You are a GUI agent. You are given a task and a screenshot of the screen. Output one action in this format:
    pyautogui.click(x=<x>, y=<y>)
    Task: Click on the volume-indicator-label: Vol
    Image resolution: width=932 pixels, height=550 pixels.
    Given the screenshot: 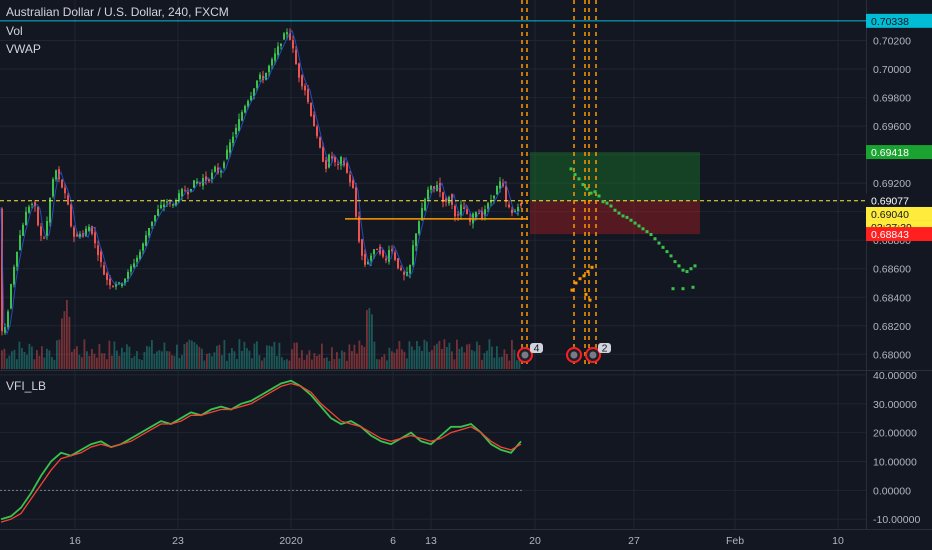 What is the action you would take?
    pyautogui.click(x=14, y=31)
    